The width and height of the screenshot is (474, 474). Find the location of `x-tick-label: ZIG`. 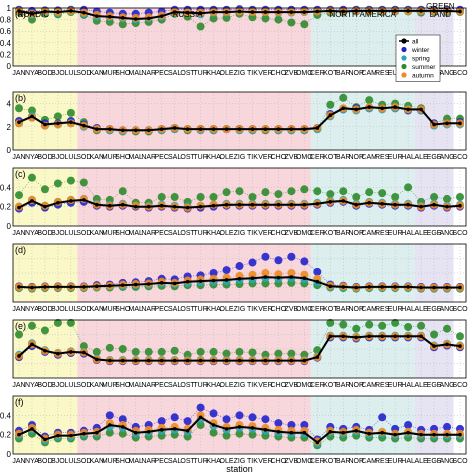

x-tick-label: ZIG is located at coordinates (240, 73).